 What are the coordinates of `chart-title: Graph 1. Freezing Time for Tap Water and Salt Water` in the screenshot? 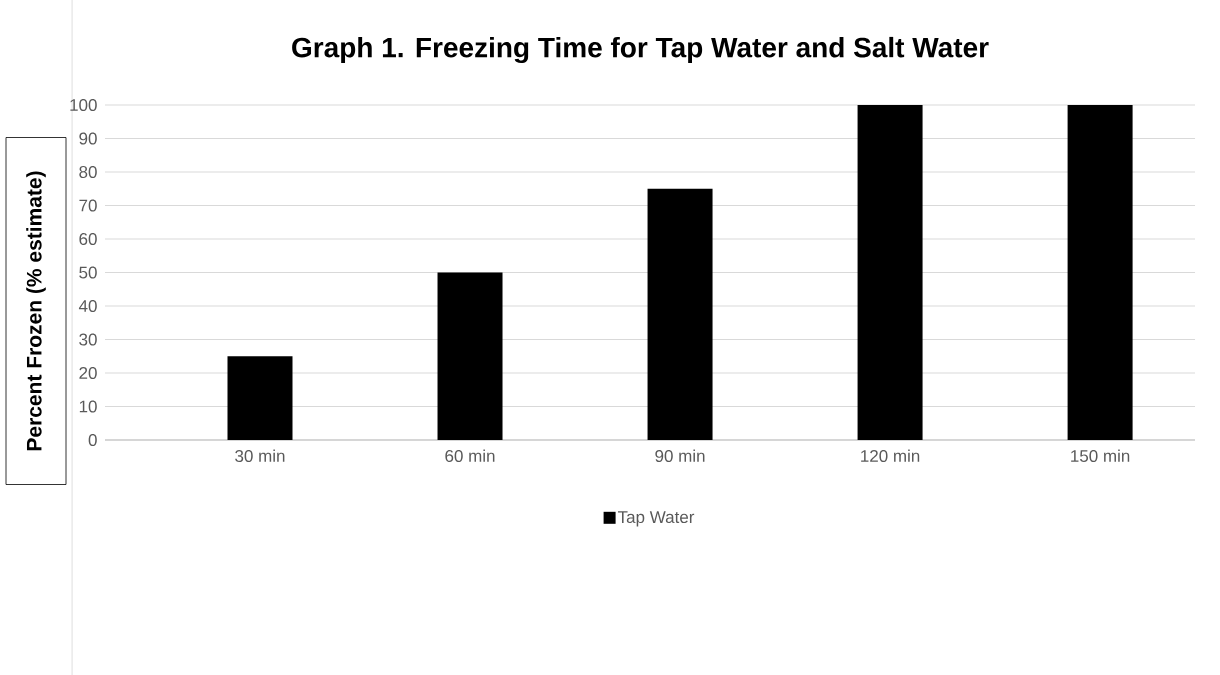 It's located at (640, 50).